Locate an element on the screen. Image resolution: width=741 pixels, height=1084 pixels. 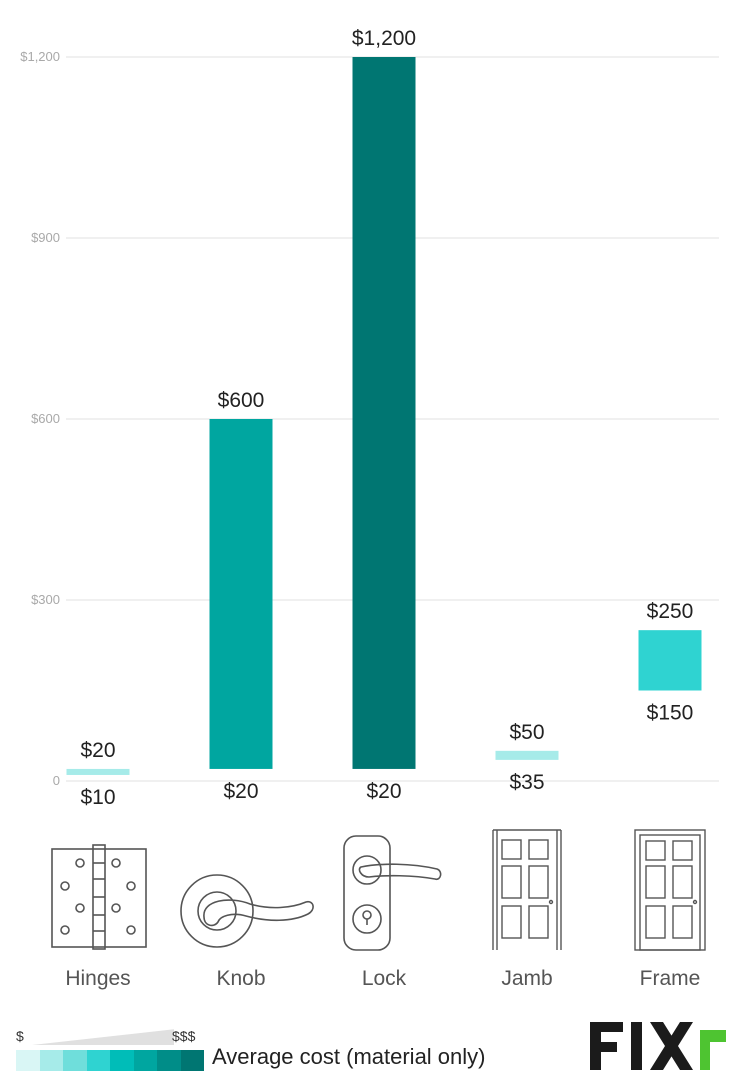
bar-low-label: $150 is located at coordinates (670, 713).